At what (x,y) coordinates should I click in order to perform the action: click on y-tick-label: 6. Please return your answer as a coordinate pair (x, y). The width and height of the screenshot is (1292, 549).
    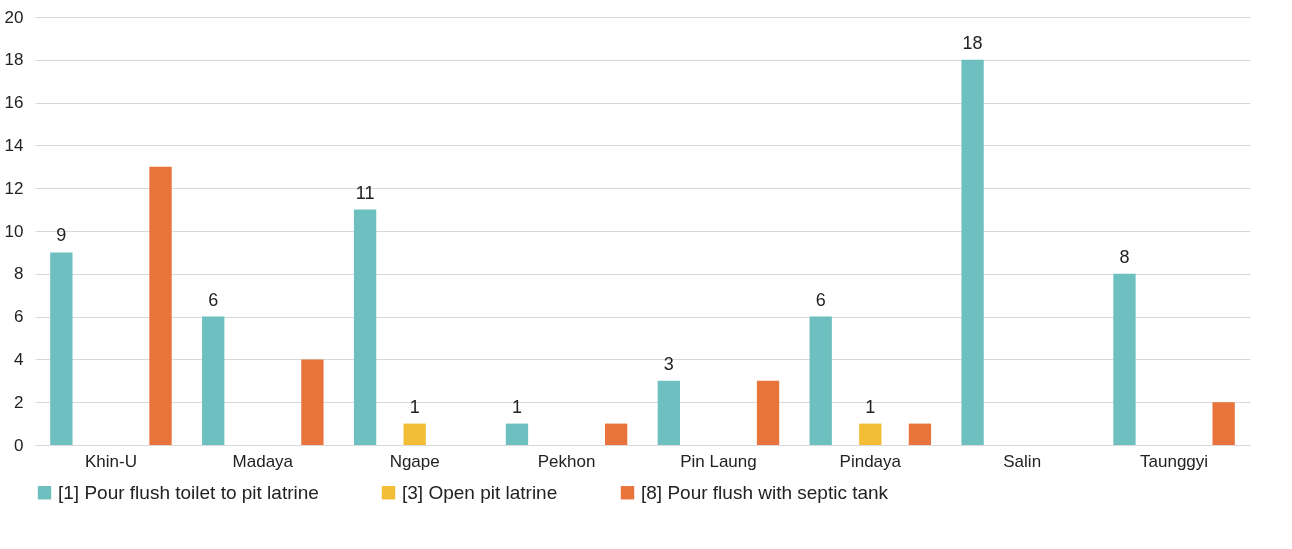
    Looking at the image, I should click on (19, 317).